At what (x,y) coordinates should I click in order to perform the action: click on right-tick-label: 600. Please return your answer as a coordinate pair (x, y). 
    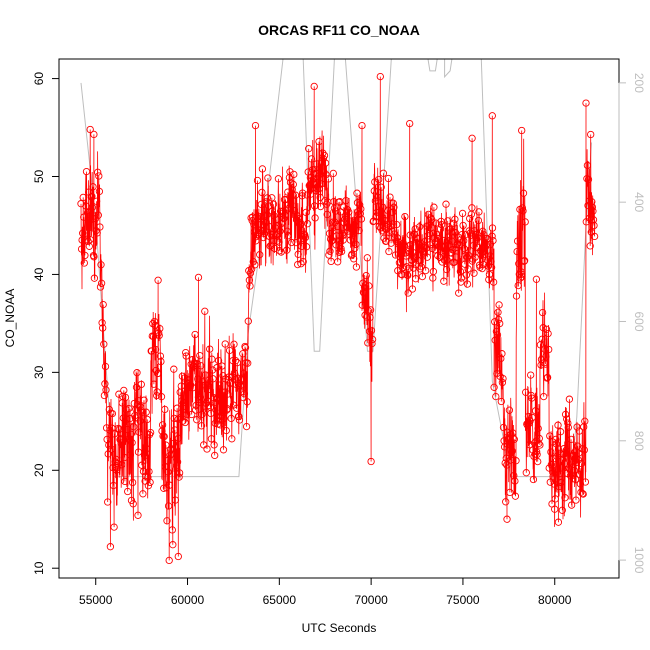
    Looking at the image, I should click on (639, 321).